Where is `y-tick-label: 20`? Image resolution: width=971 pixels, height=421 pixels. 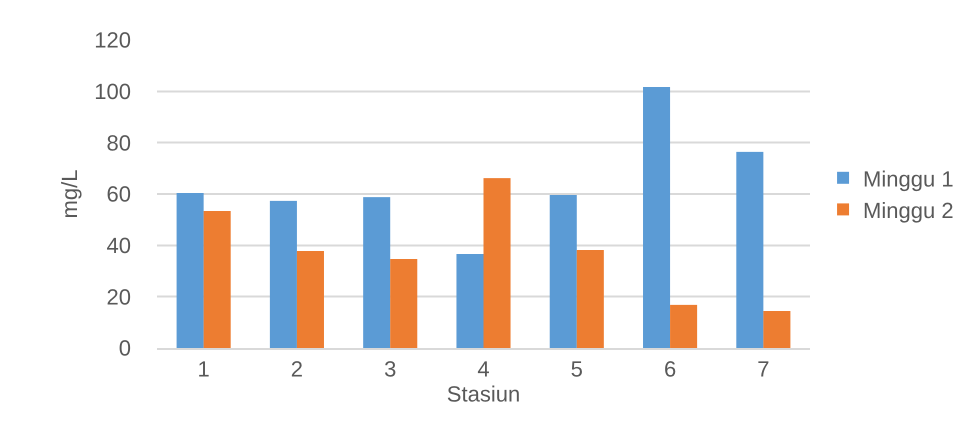 y-tick-label: 20 is located at coordinates (118, 297).